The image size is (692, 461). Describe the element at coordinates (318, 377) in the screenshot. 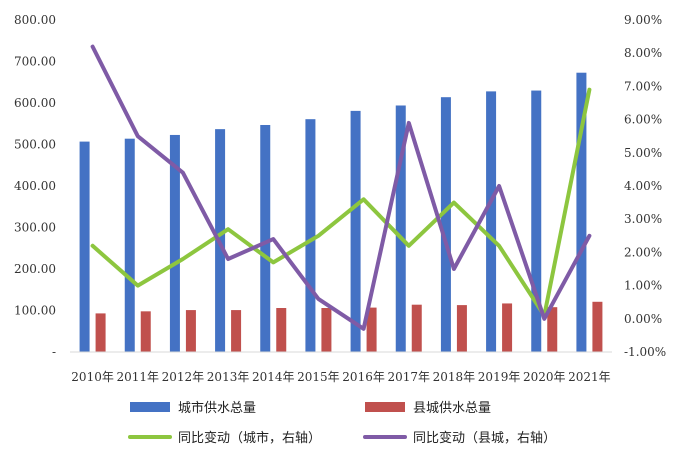

I see `x-tick-label: 2015年` at that location.